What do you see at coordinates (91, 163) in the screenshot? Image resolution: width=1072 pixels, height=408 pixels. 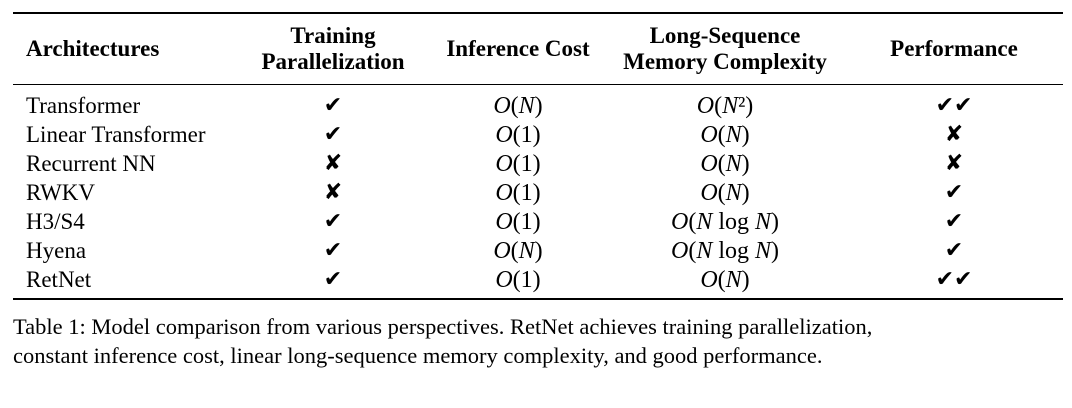 I see `architecture-name: Recurrent NN` at bounding box center [91, 163].